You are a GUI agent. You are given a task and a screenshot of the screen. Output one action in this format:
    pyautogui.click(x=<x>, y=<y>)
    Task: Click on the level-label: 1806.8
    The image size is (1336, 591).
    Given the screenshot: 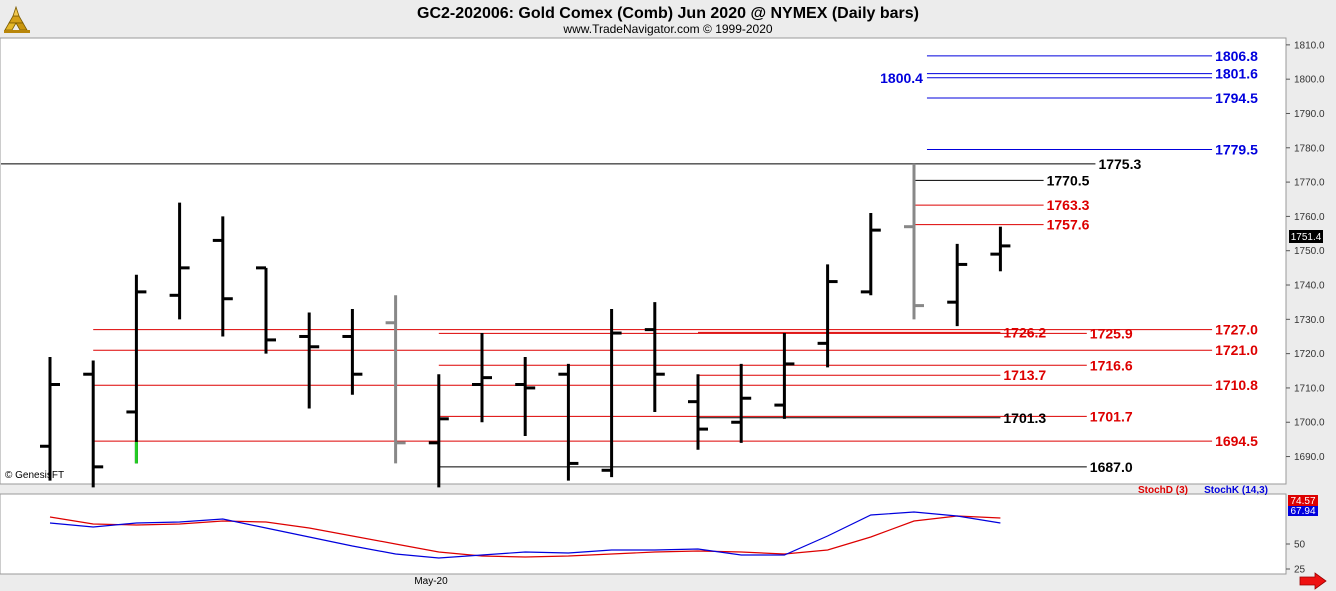 What is the action you would take?
    pyautogui.click(x=1236, y=56)
    